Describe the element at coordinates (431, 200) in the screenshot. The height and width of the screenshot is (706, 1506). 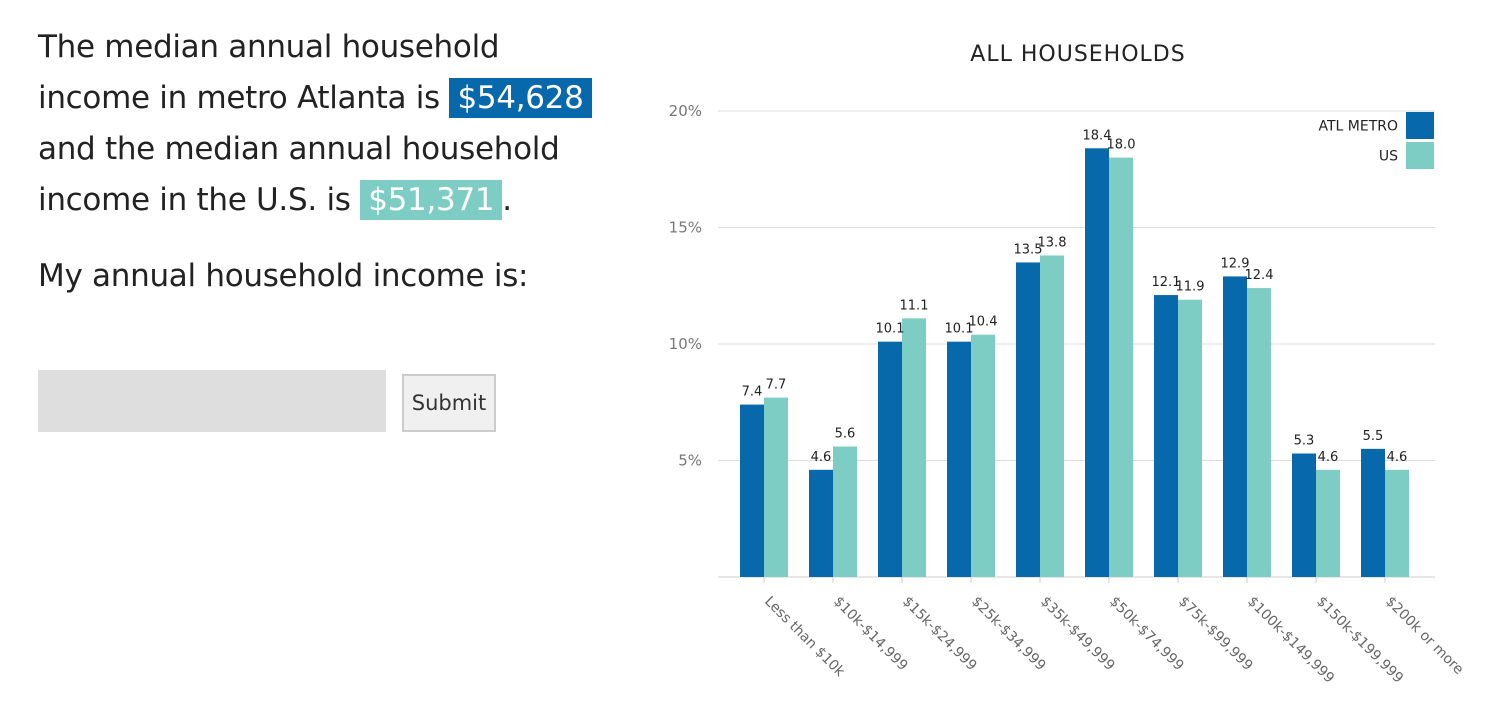
I see `us-median-badge: $51,371` at that location.